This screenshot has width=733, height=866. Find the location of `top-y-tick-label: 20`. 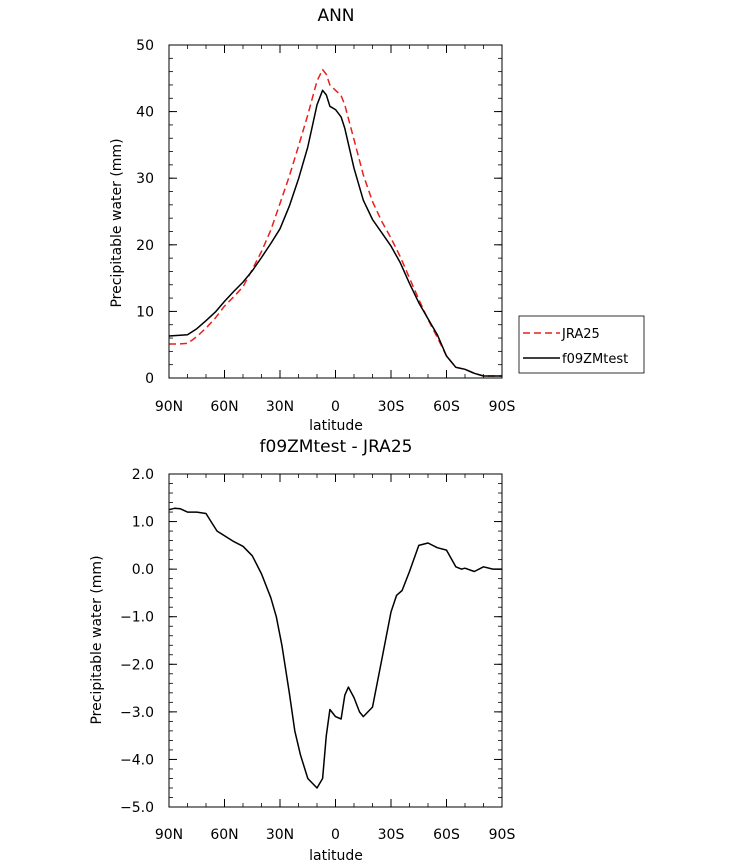

top-y-tick-label: 20 is located at coordinates (145, 246).